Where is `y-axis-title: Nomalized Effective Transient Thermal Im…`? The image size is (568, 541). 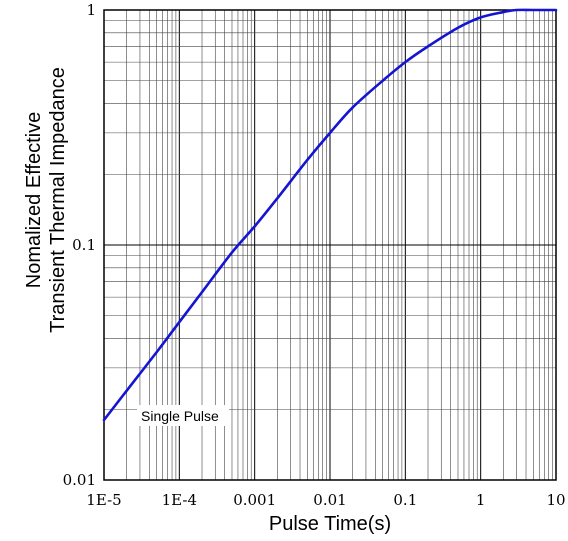
y-axis-title: Nomalized Effective Transient Thermal Im… is located at coordinates (46, 200).